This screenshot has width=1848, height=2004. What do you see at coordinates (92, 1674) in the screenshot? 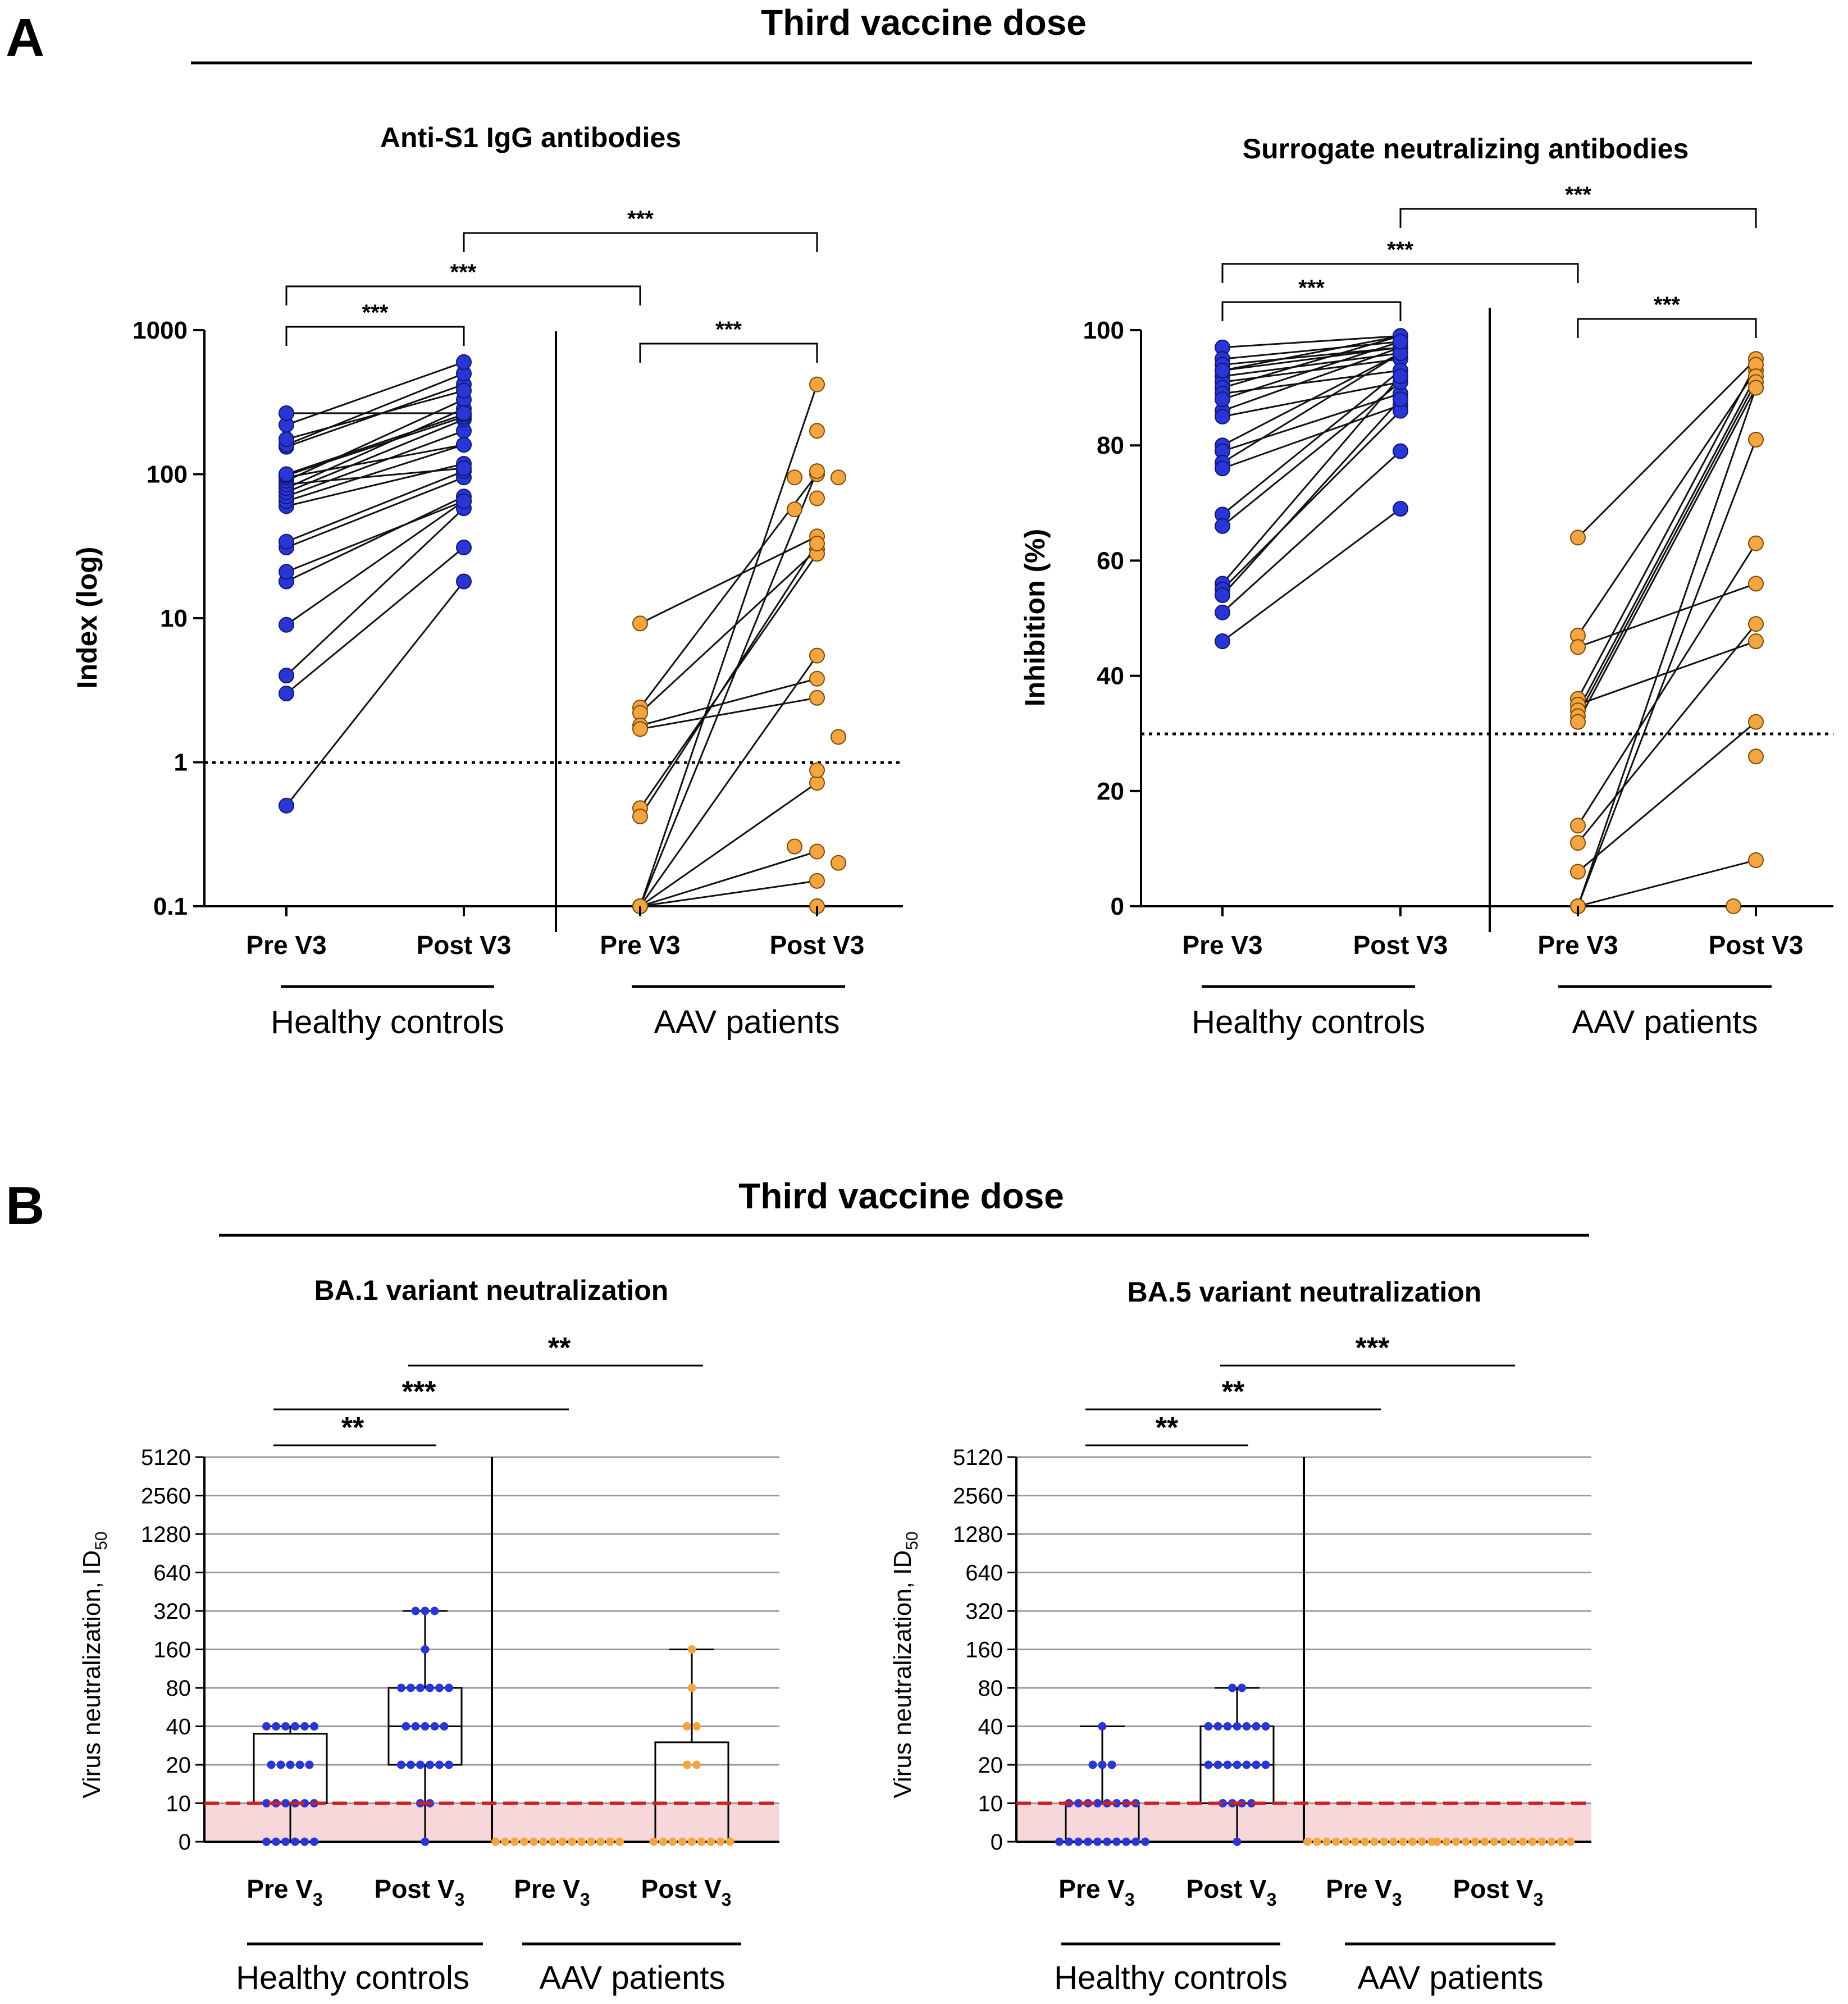
I see `chart-b1-ylabel-main: Virus neutralization, ID` at bounding box center [92, 1674].